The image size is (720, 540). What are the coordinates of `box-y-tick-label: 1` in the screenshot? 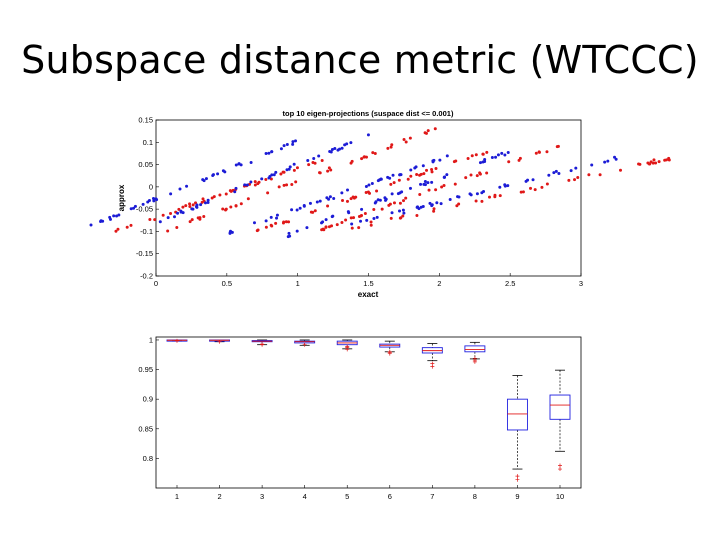 It's located at (151, 339).